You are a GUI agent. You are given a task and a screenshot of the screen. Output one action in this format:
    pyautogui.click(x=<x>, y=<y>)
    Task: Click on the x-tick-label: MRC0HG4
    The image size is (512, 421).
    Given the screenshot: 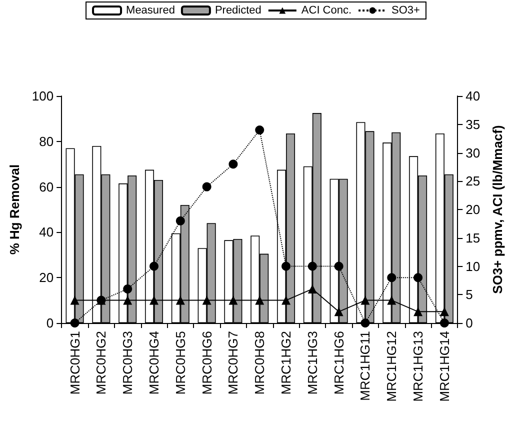 What is the action you would take?
    pyautogui.click(x=154, y=363)
    